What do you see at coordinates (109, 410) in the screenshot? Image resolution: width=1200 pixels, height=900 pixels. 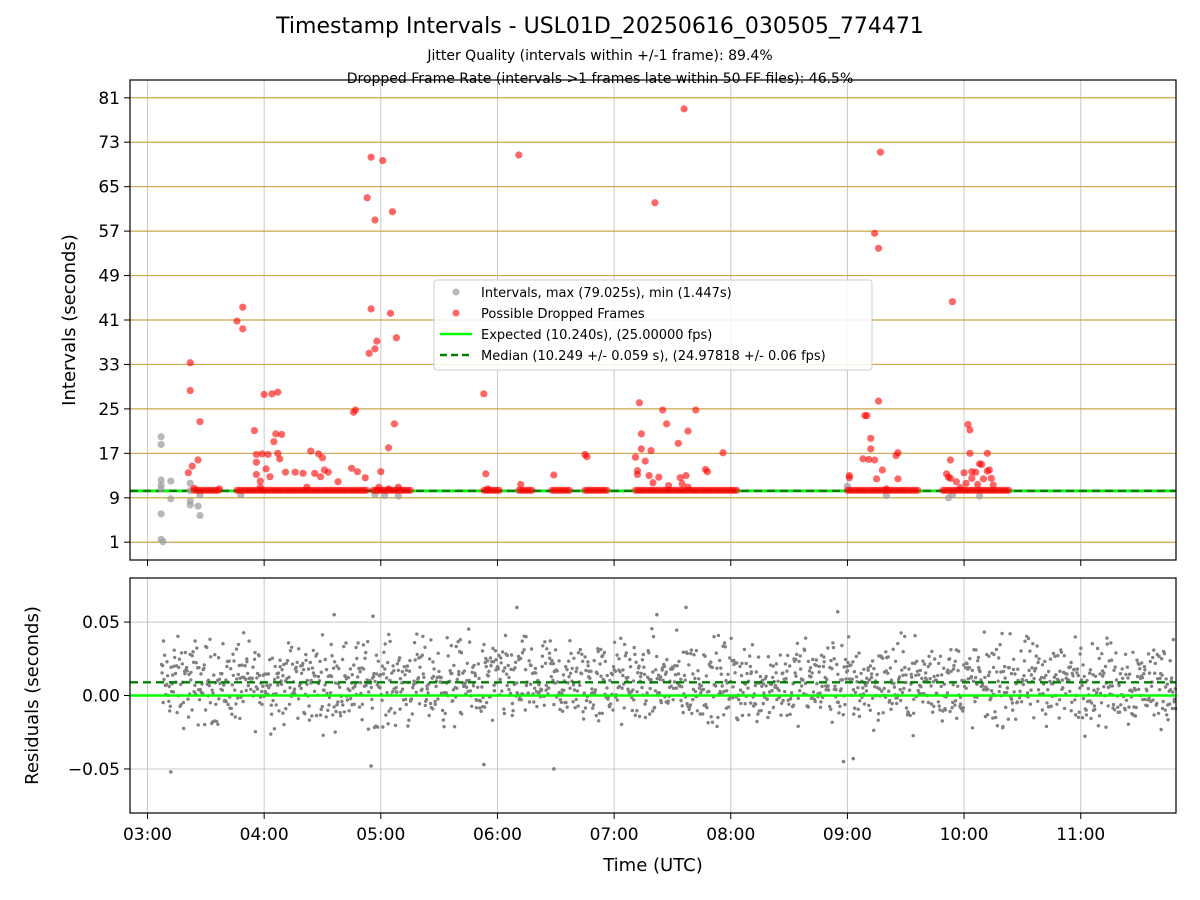 I see `top-y-tick-label: 25` at bounding box center [109, 410].